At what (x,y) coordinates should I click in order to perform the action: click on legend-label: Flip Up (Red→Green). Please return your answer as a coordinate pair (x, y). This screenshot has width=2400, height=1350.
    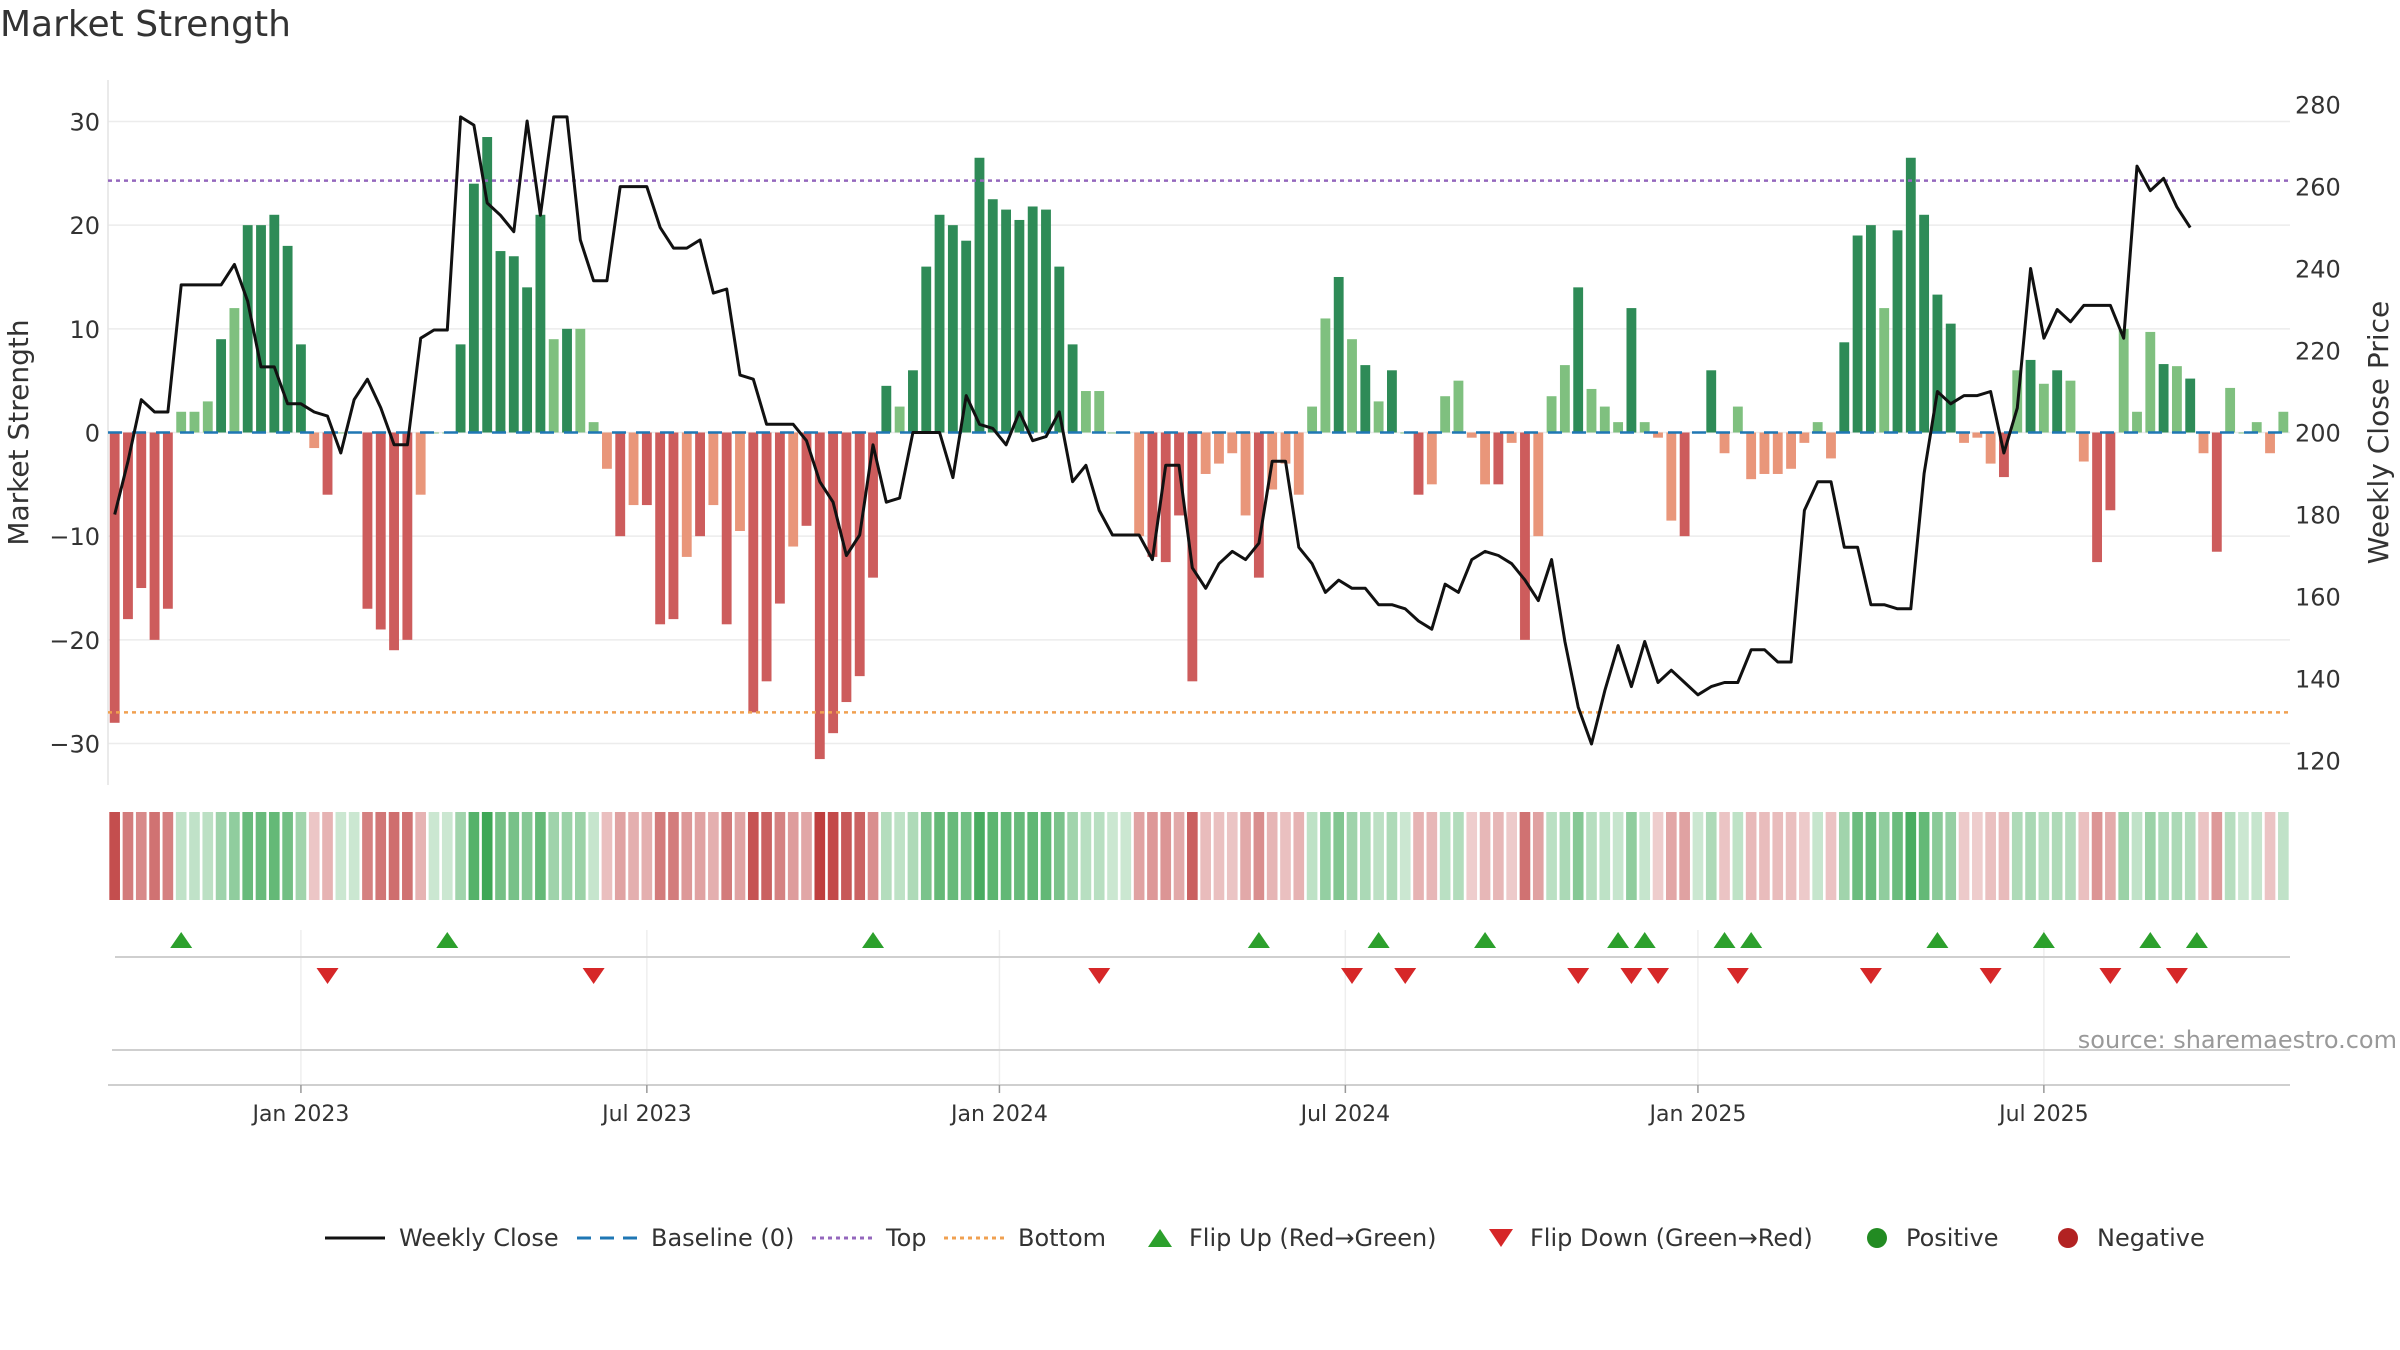
    Looking at the image, I should click on (1313, 1238).